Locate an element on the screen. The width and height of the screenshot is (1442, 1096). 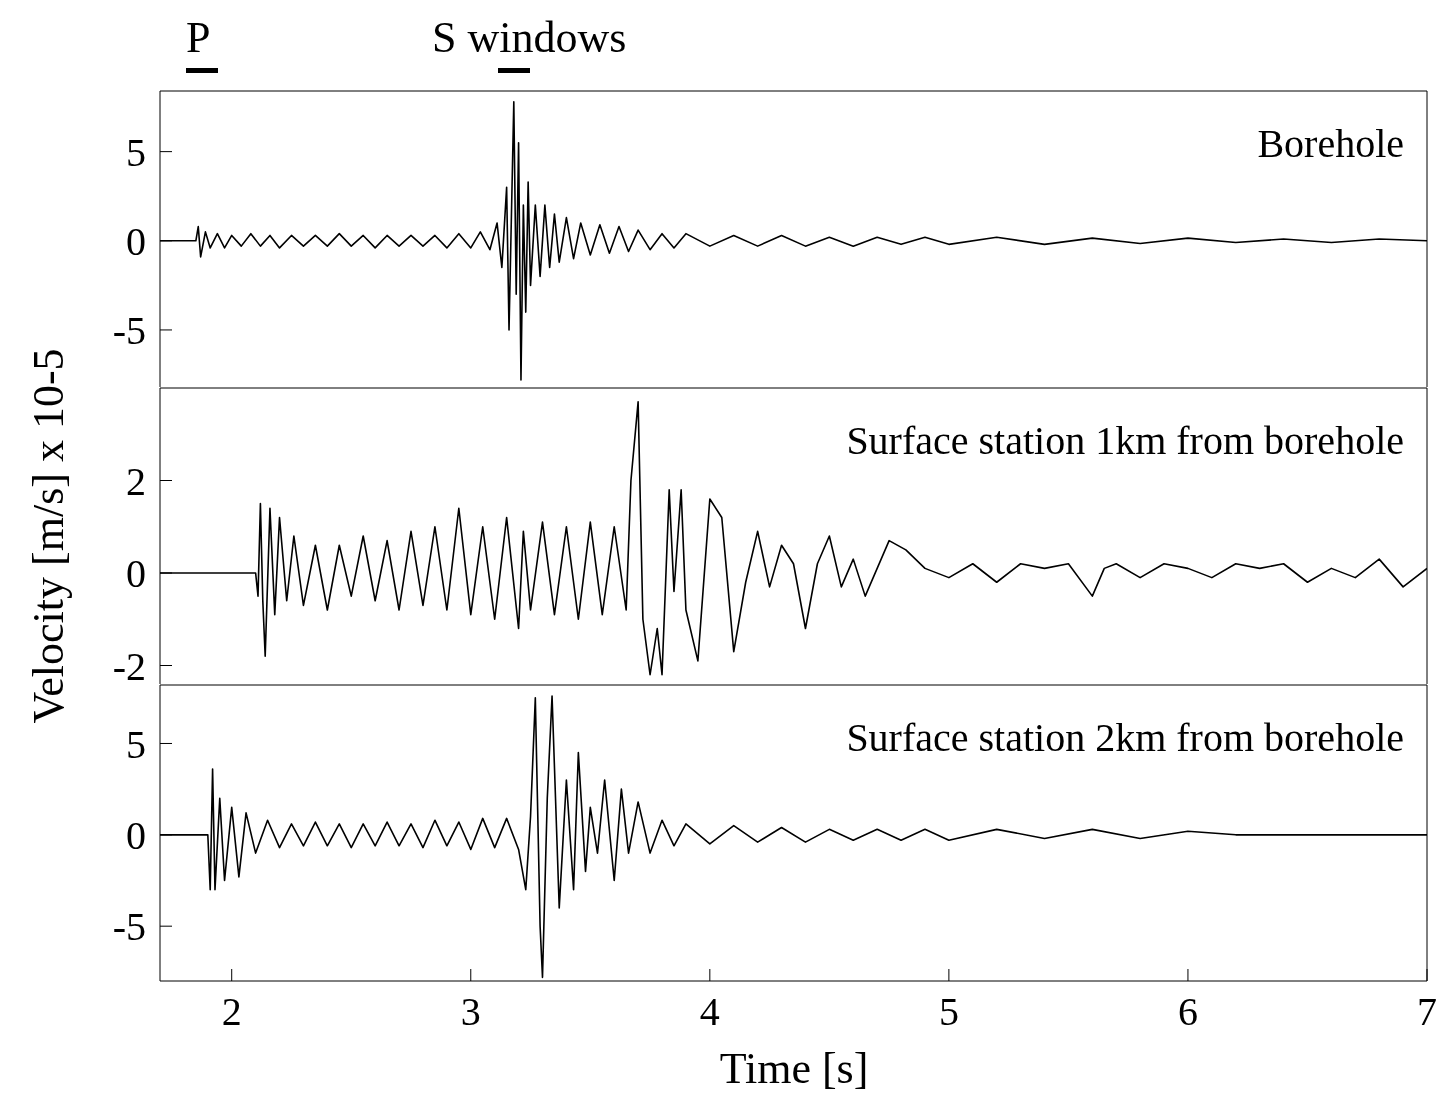
x-tick-label: 6 is located at coordinates (1187, 1012).